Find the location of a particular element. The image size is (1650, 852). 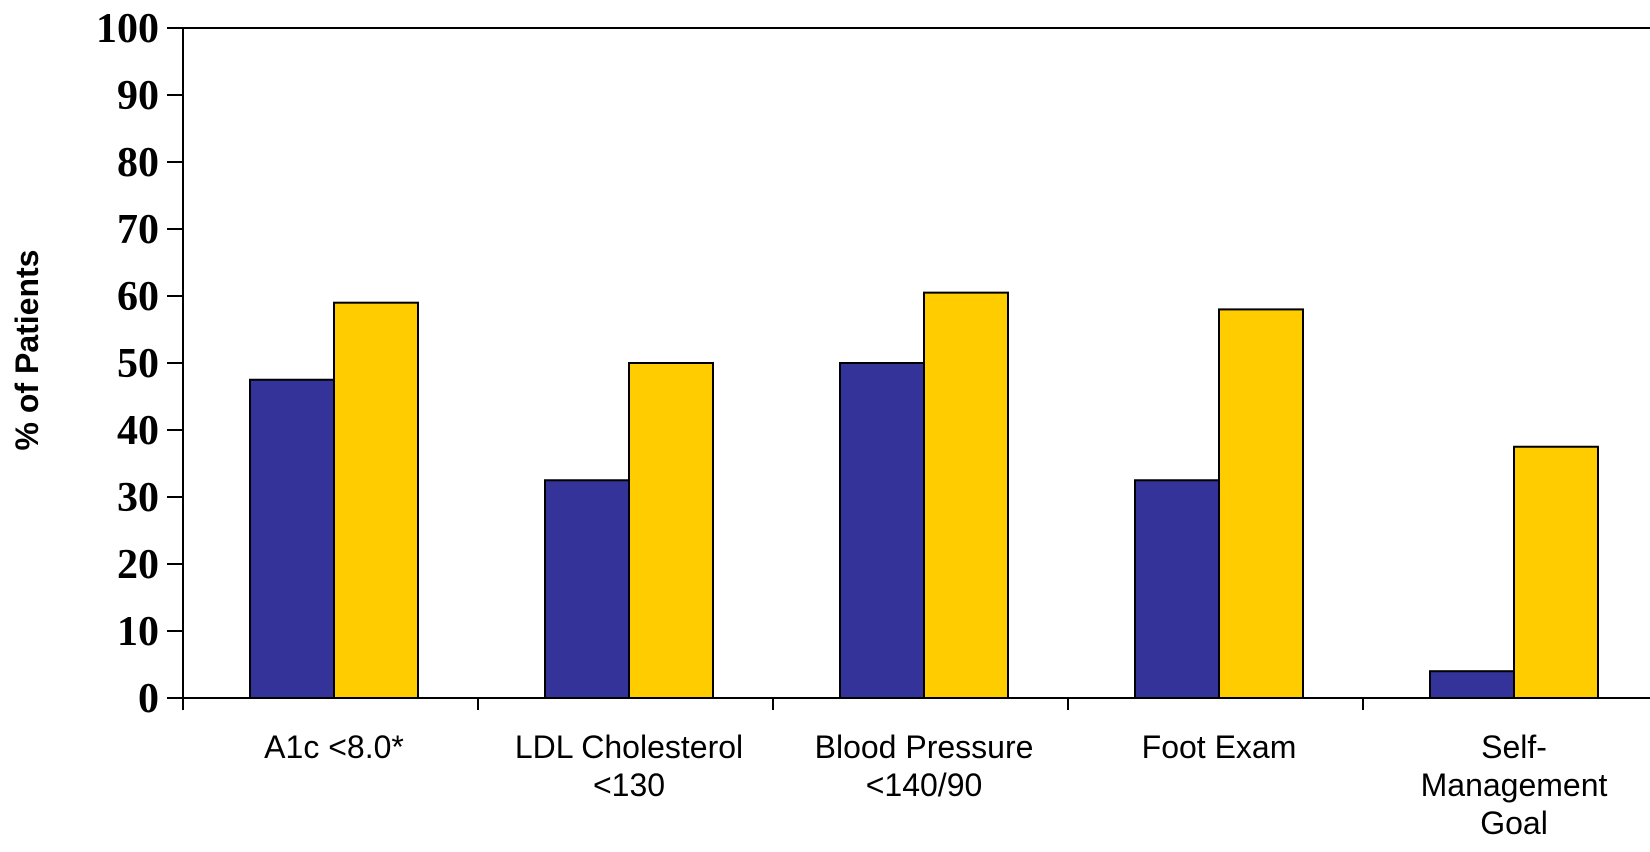

x-tick-label: Self-Management Goal is located at coordinates (1514, 785).